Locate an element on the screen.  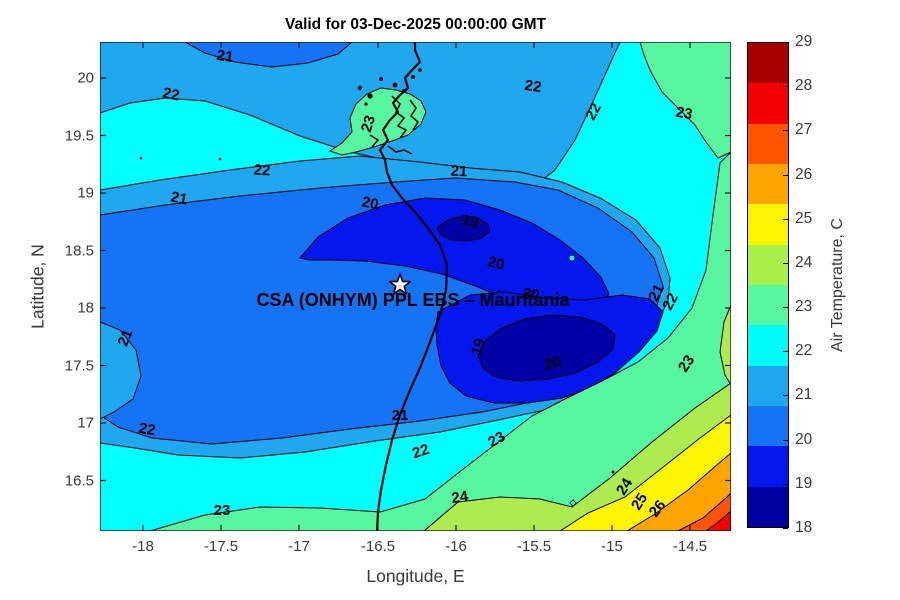
band-23-24-peninsula is located at coordinates (377, 121).